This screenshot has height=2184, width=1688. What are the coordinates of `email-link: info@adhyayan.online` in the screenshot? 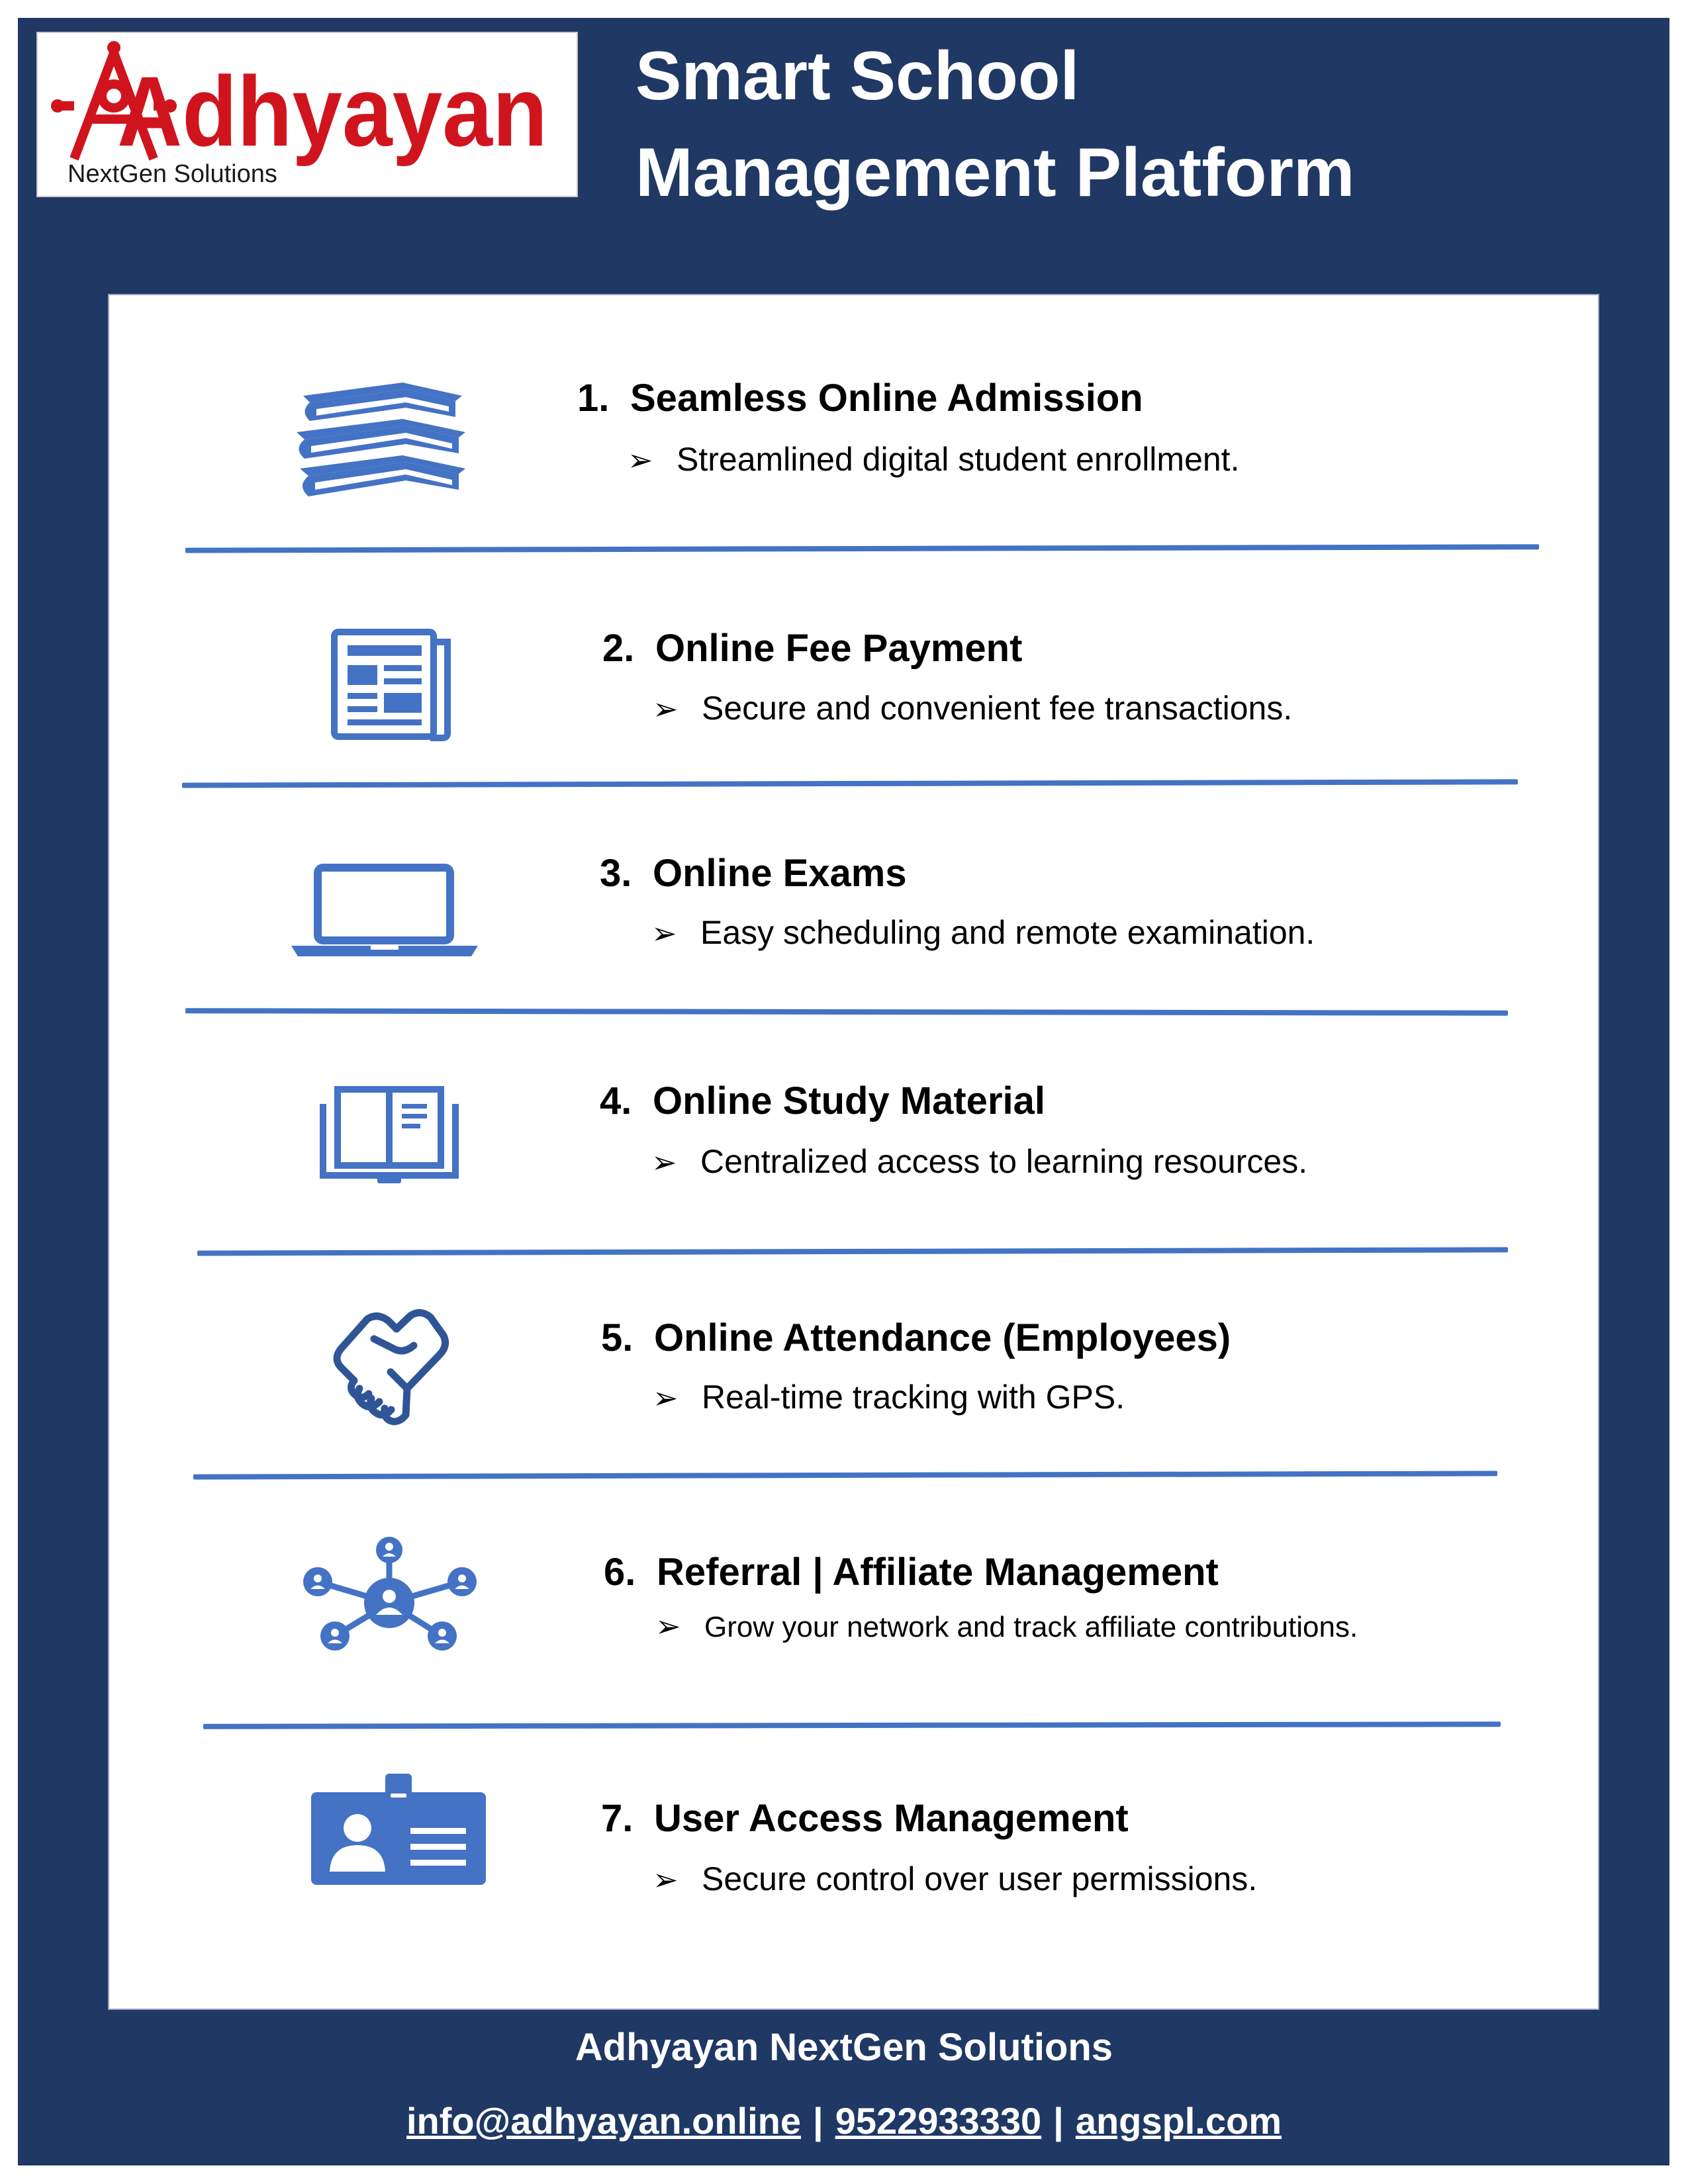 It's located at (604, 2121).